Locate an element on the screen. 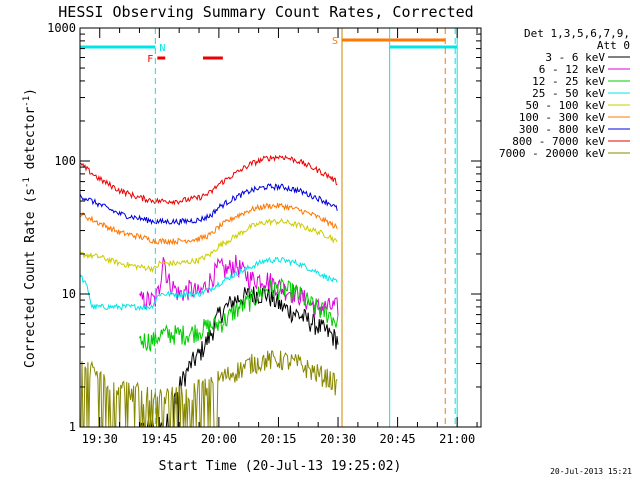  legend-label: 800 - 7000 keV is located at coordinates (558, 141).